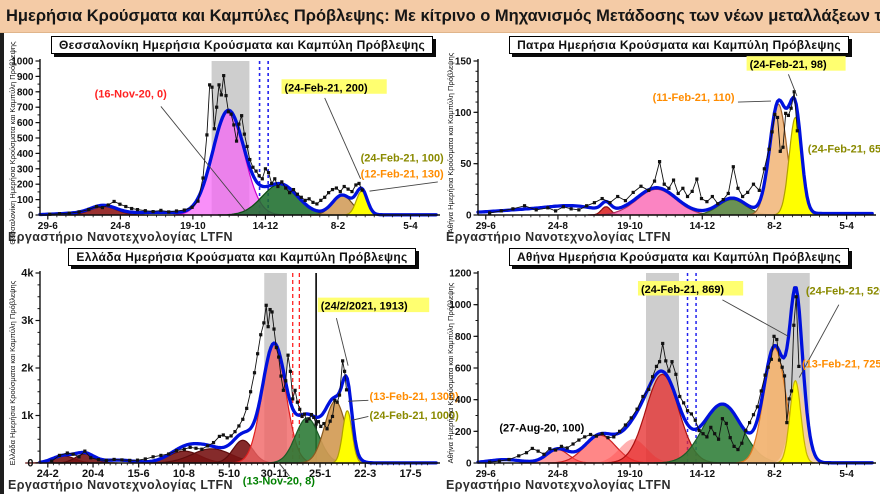 The image size is (880, 494). I want to click on svg-text: 17-5, so click(410, 474).